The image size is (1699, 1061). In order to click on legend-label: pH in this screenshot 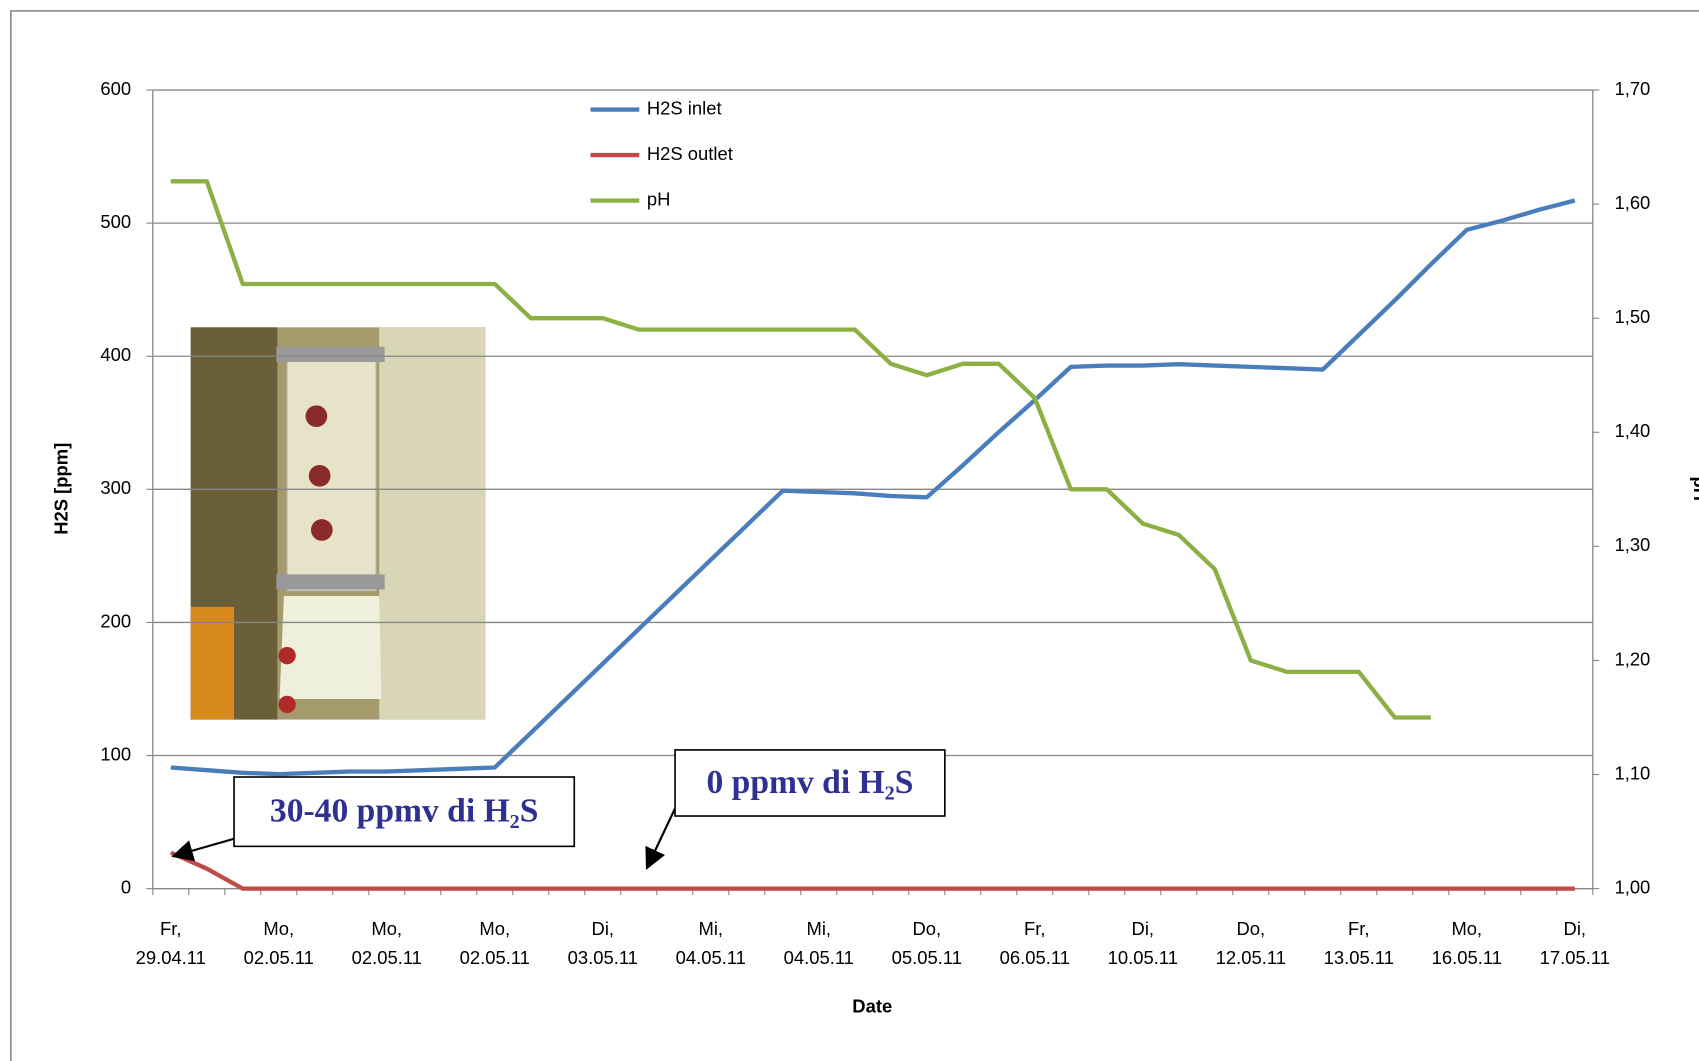, I will do `click(659, 198)`.